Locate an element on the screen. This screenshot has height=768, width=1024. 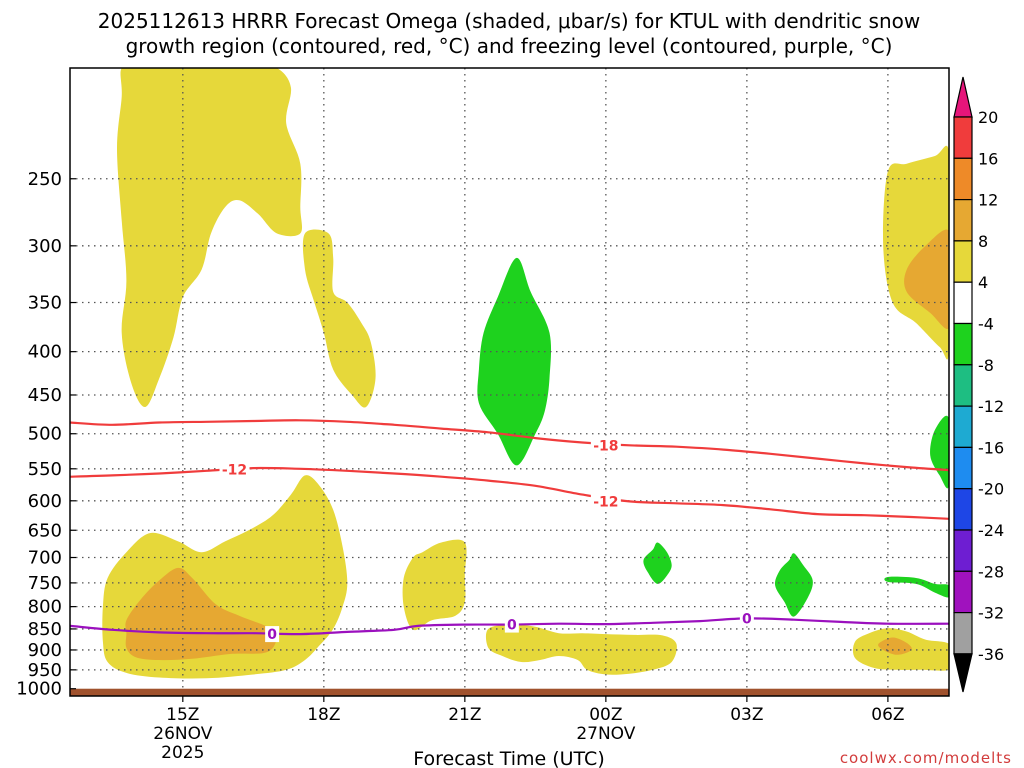
y-tick-label-650: 650 is located at coordinates (45, 530).